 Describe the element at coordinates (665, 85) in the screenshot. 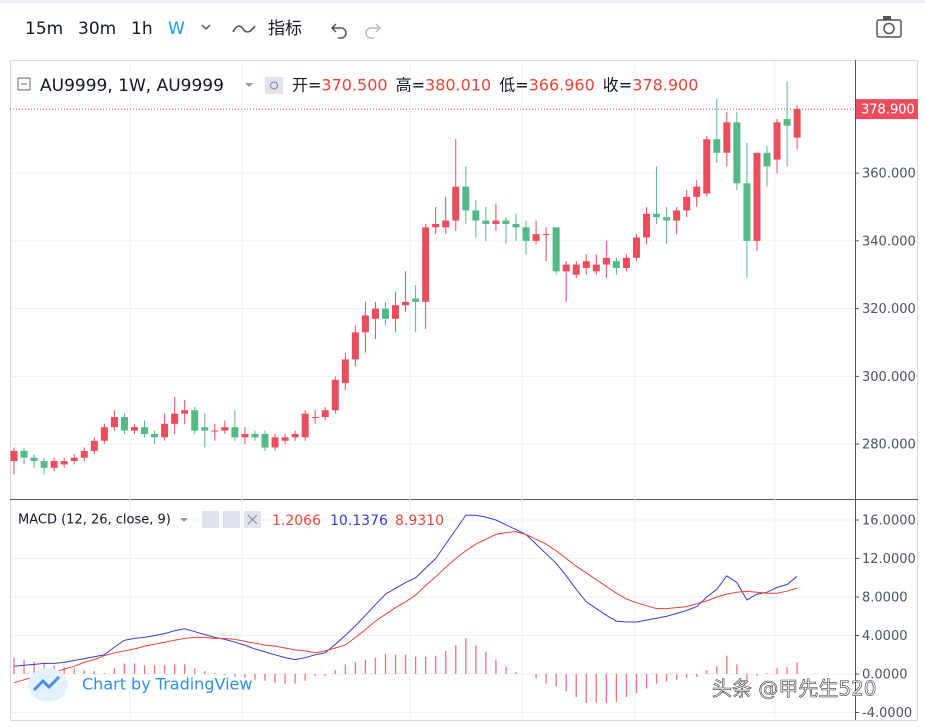

I see `ohlc-value: 378.900` at that location.